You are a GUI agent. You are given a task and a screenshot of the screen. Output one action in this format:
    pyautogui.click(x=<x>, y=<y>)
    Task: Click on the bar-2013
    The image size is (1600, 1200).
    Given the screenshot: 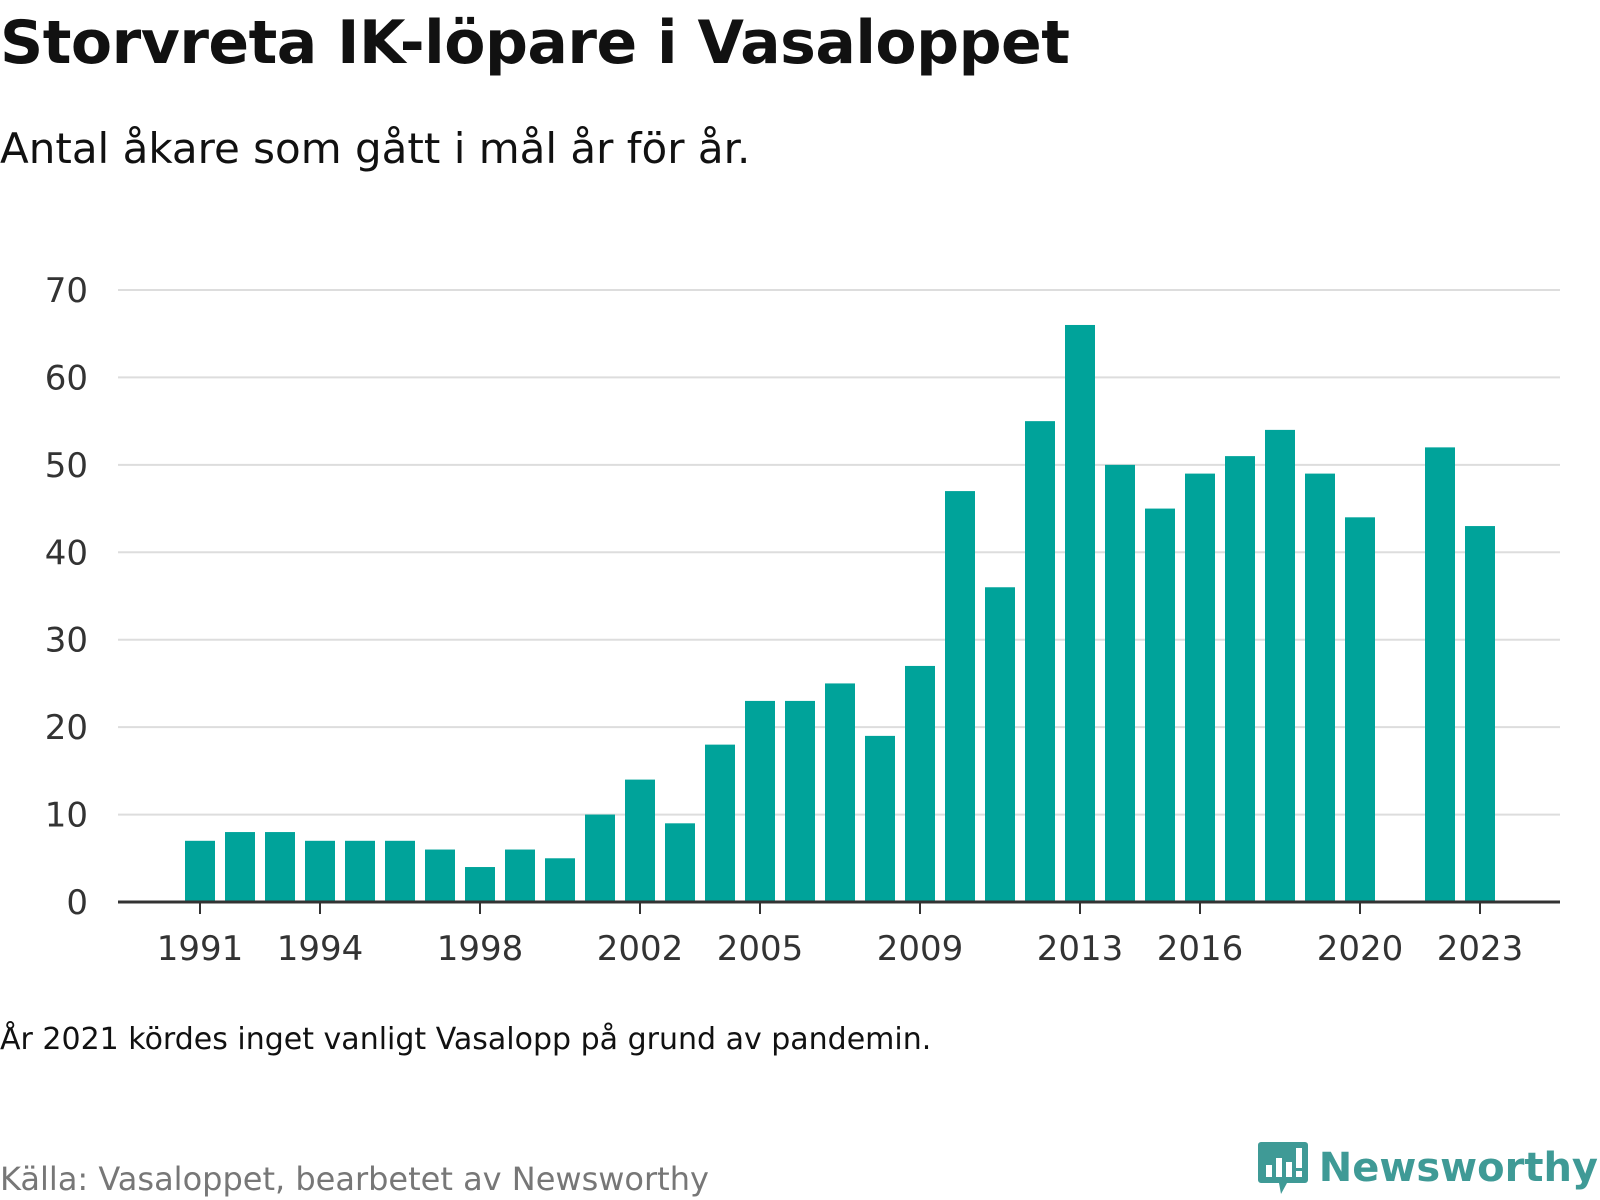 What is the action you would take?
    pyautogui.click(x=1080, y=613)
    